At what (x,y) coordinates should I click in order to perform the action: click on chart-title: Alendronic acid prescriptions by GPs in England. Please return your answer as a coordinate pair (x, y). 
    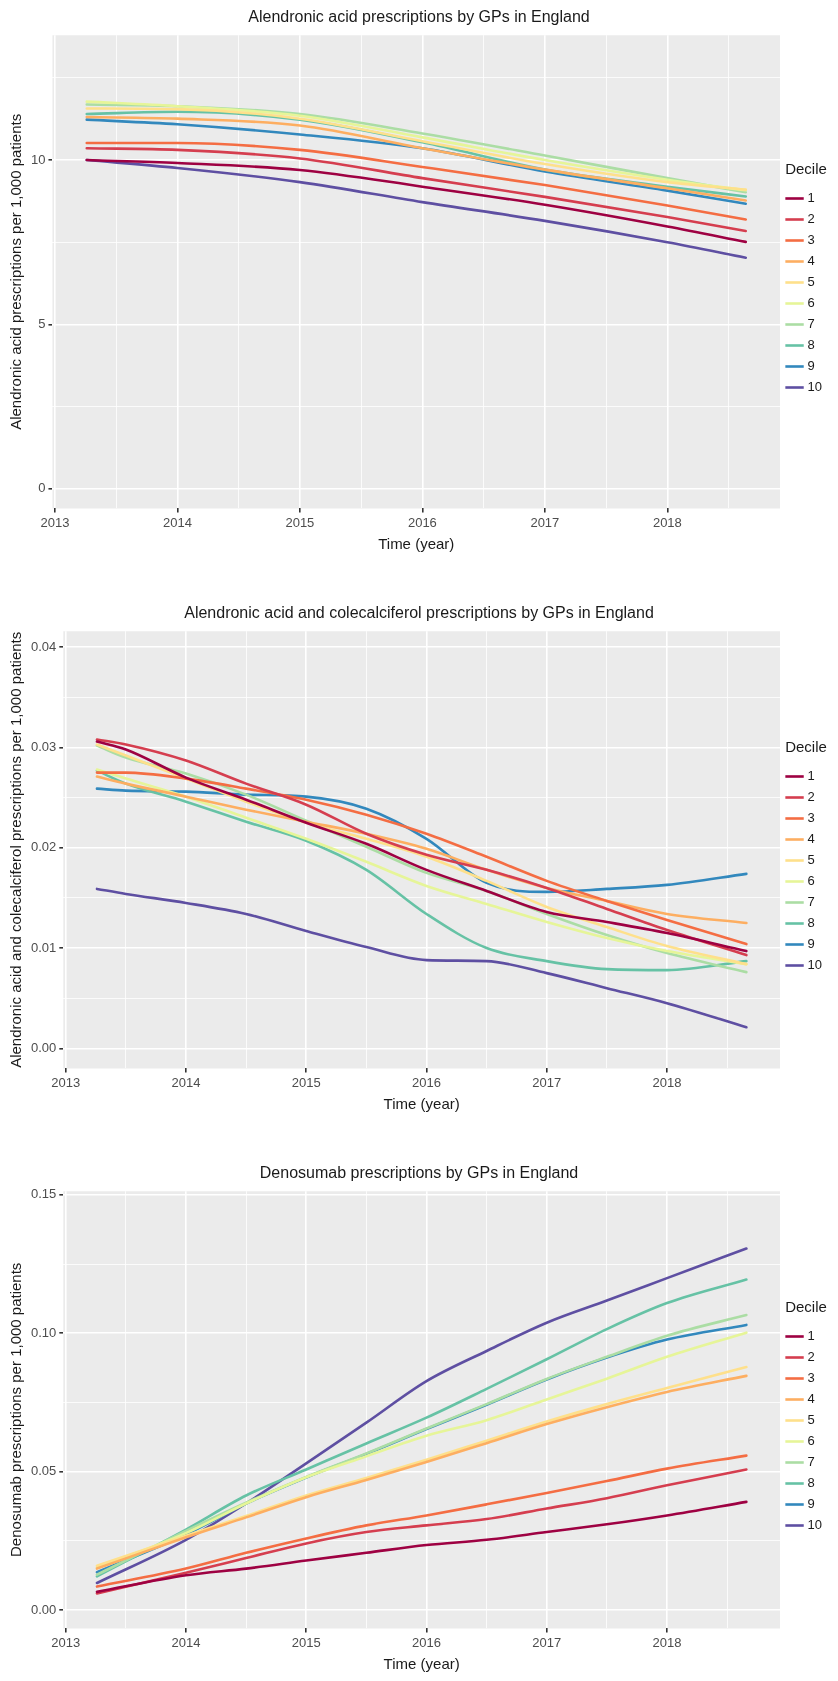
    Looking at the image, I should click on (419, 17).